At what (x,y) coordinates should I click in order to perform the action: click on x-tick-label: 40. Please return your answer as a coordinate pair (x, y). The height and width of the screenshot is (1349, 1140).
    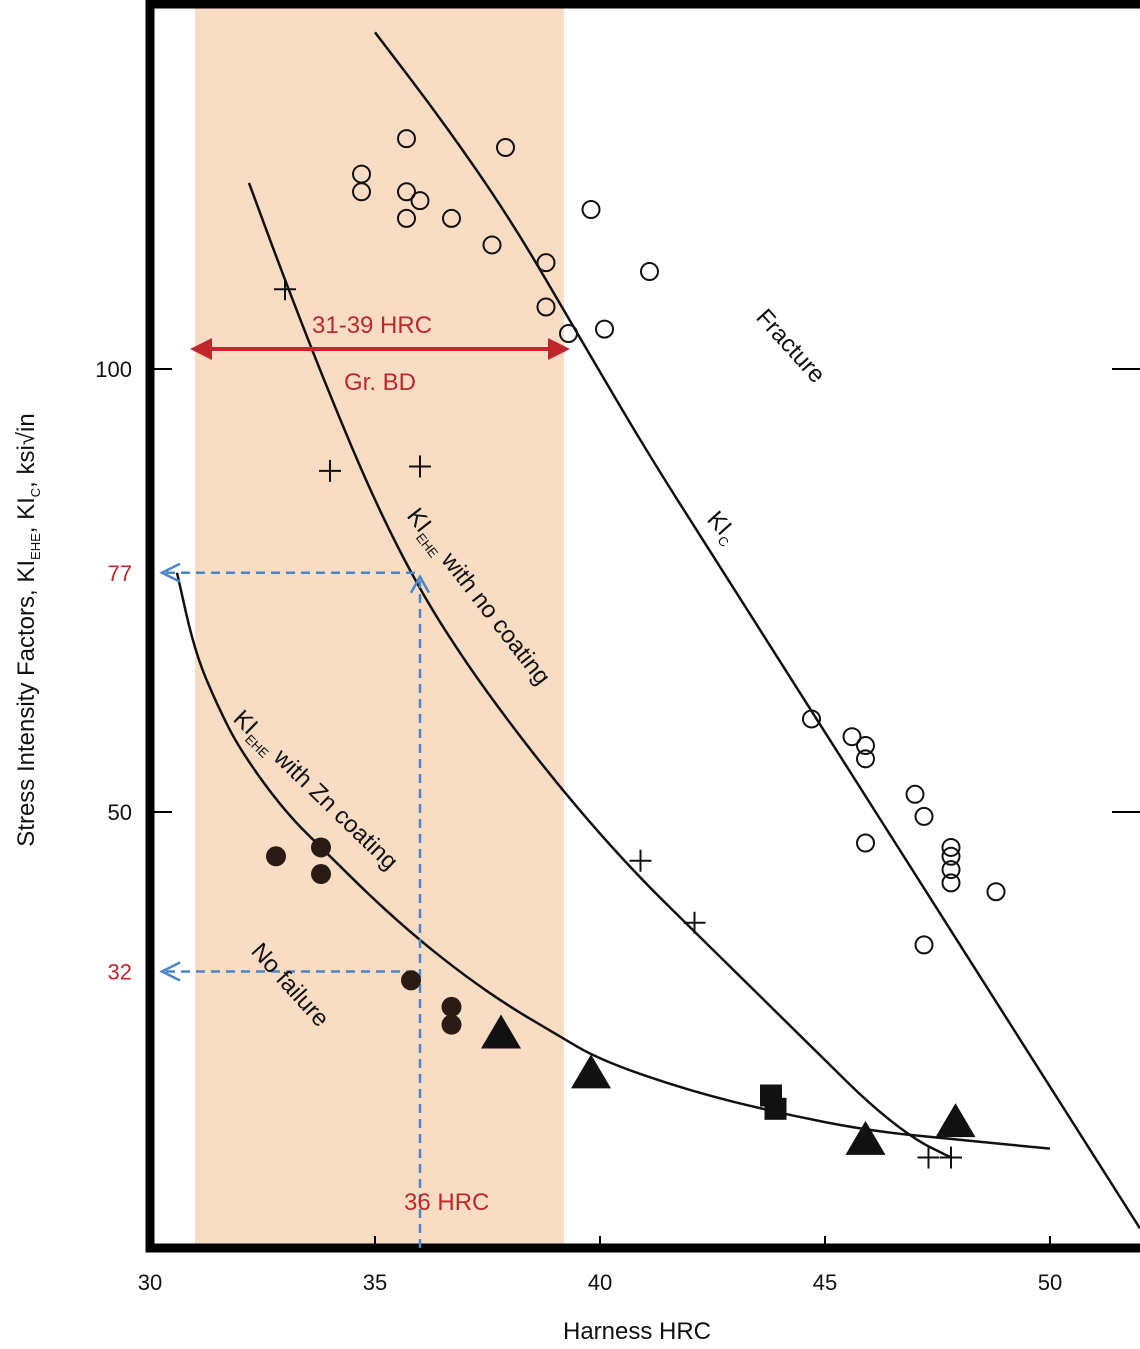
    Looking at the image, I should click on (600, 1282).